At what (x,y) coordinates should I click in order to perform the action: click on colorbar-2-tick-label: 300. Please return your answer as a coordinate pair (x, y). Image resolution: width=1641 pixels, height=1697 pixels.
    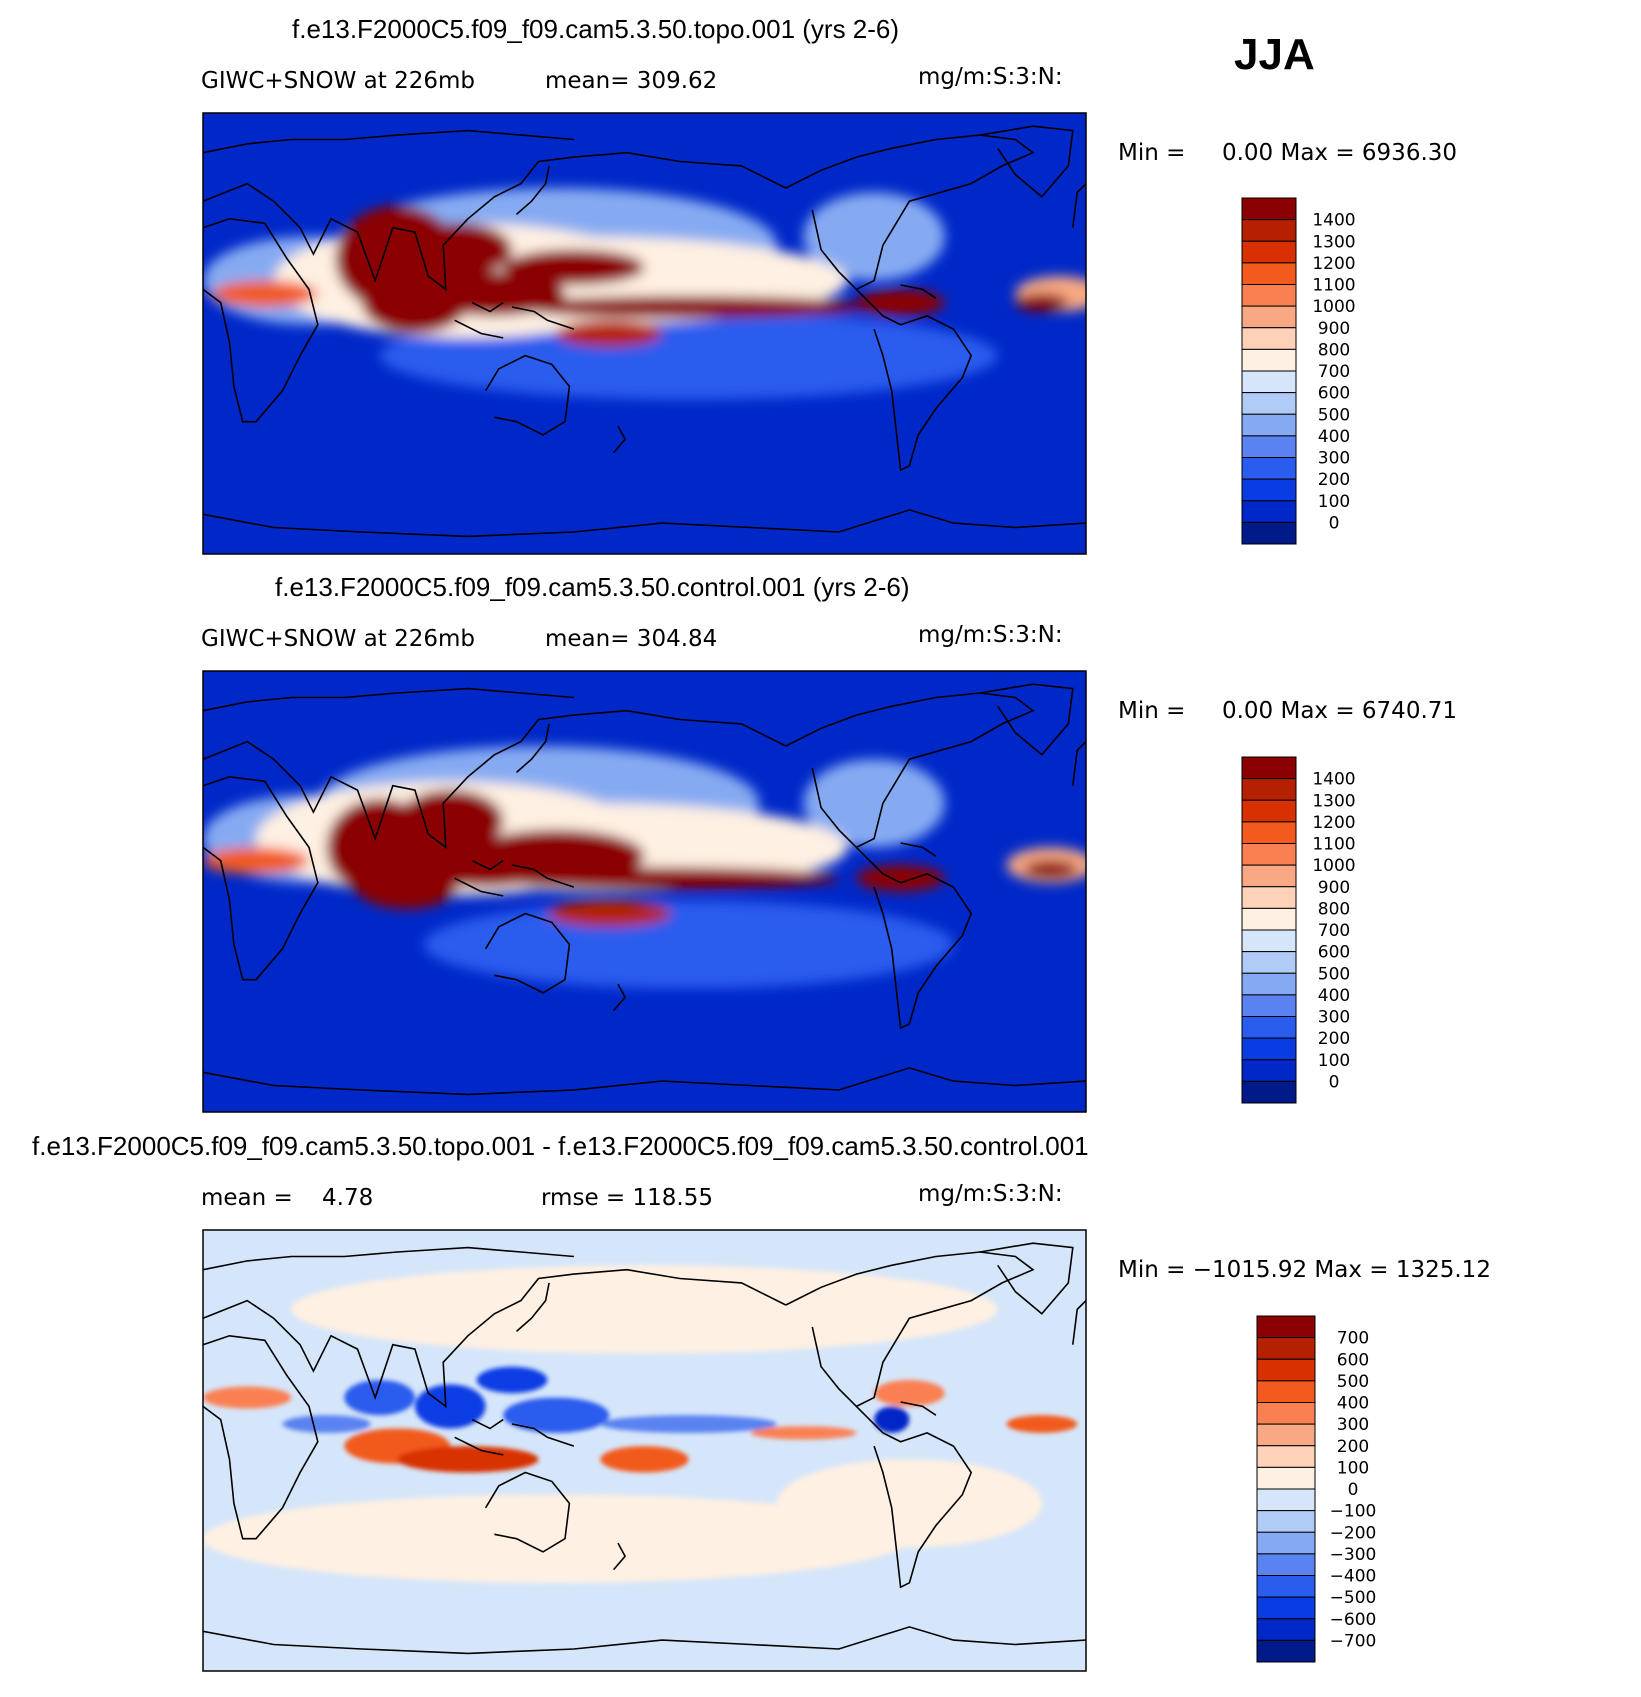
    Looking at the image, I should click on (1334, 1018).